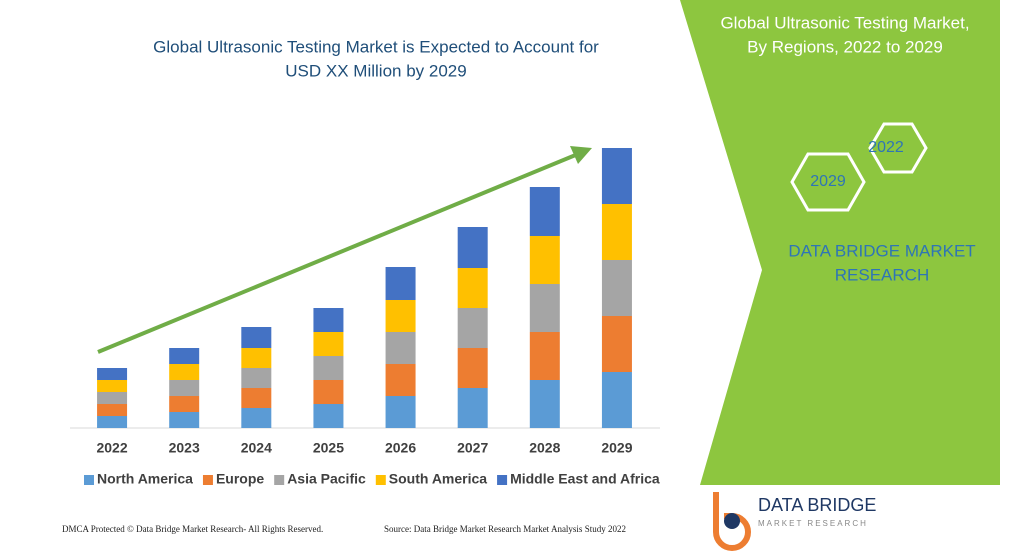 This screenshot has height=560, width=1009. Describe the element at coordinates (375, 70) in the screenshot. I see `chart-title: USD XX Million by 2029` at that location.